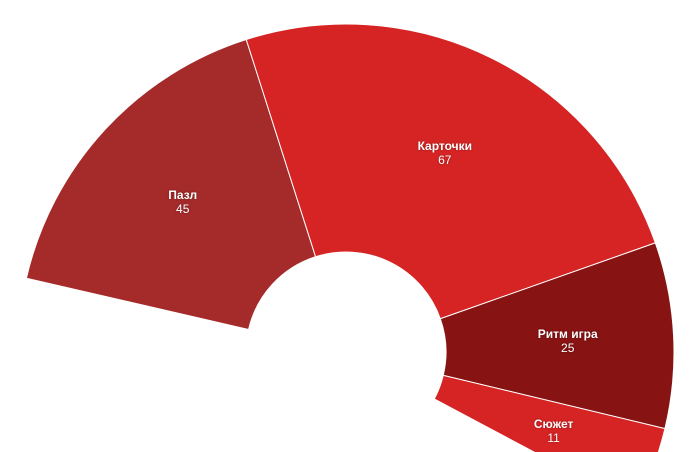 This screenshot has width=693, height=452. What do you see at coordinates (553, 423) in the screenshot?
I see `slice-label-name: Сюжет` at bounding box center [553, 423].